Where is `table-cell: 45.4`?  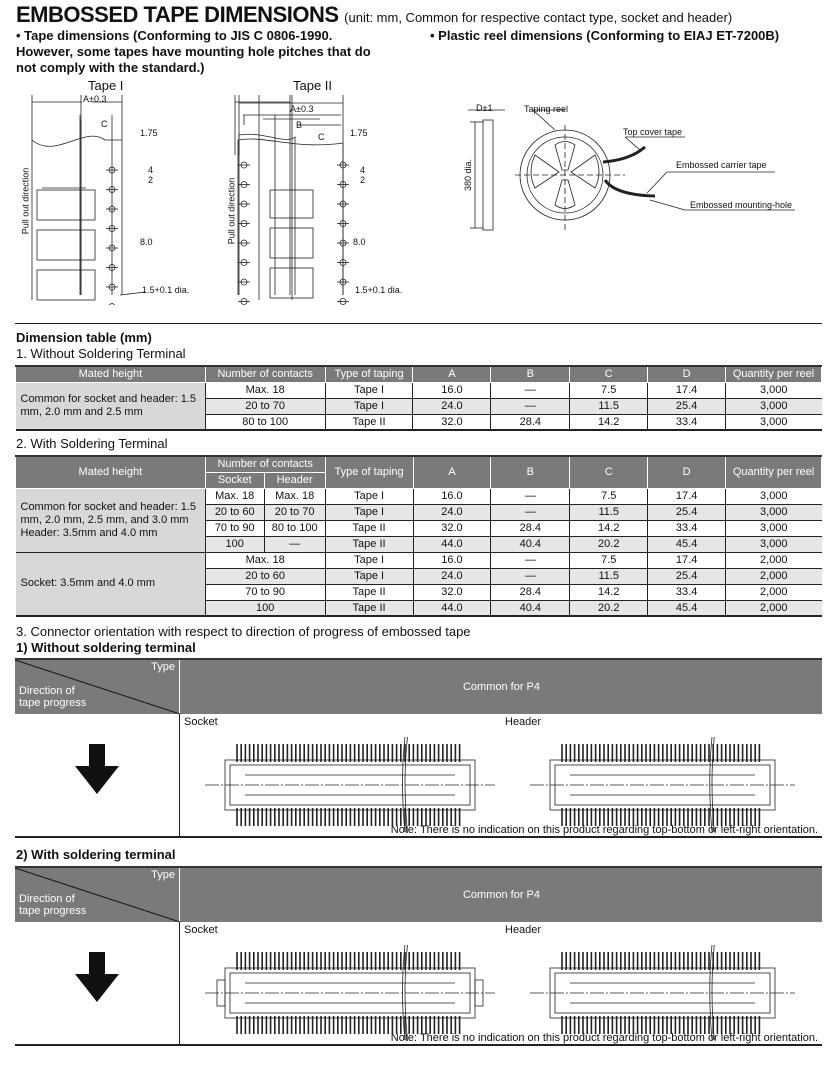
table-cell: 45.4 is located at coordinates (686, 544).